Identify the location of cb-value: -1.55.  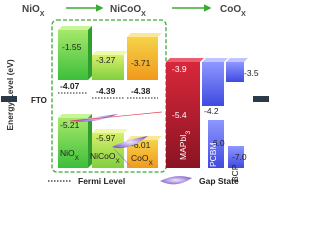
(72, 47).